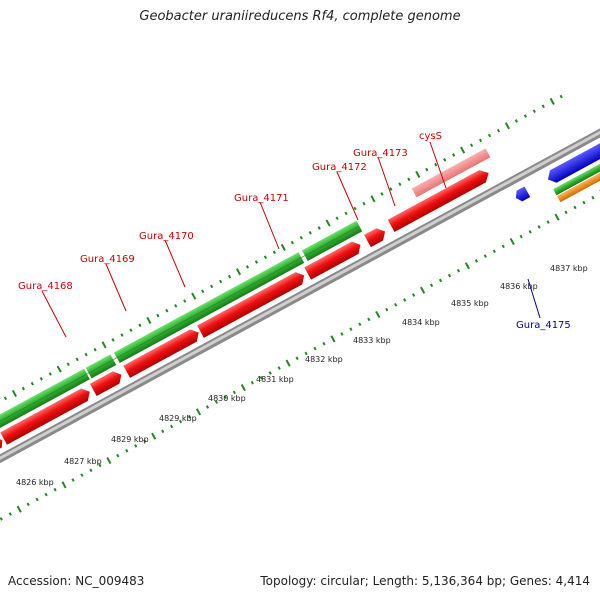 The image size is (600, 600). What do you see at coordinates (380, 153) in the screenshot?
I see `label-Gura_4173: Gura_4173` at bounding box center [380, 153].